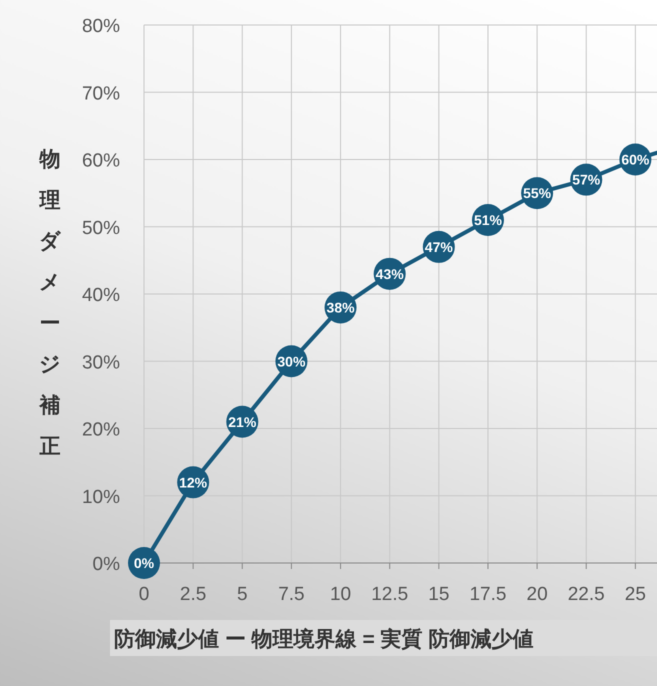 The width and height of the screenshot is (657, 686). I want to click on y-tick-label: 60%, so click(101, 161).